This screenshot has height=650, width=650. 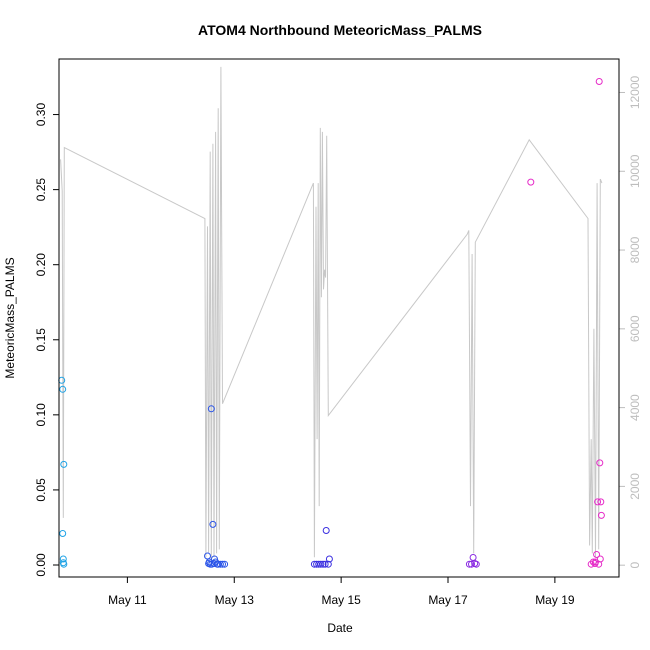 I want to click on x-tick-label: May 11, so click(x=127, y=600).